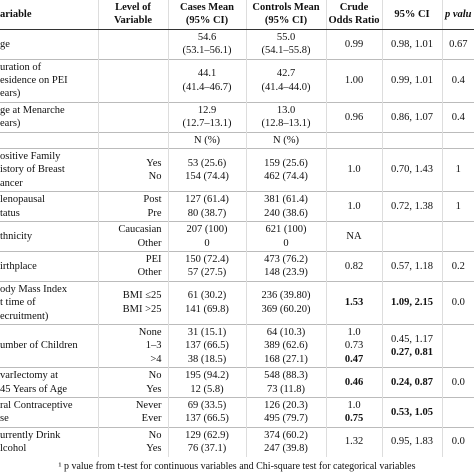 The width and height of the screenshot is (474, 474). I want to click on table-cell: 0.53, 1.05, so click(411, 412).